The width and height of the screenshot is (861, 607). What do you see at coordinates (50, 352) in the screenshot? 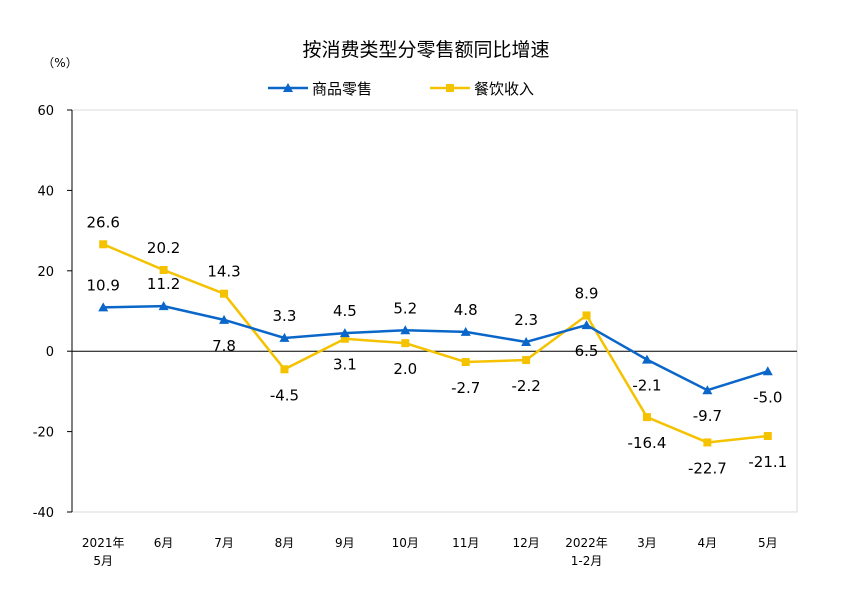
I see `y-tick-label: 0` at bounding box center [50, 352].